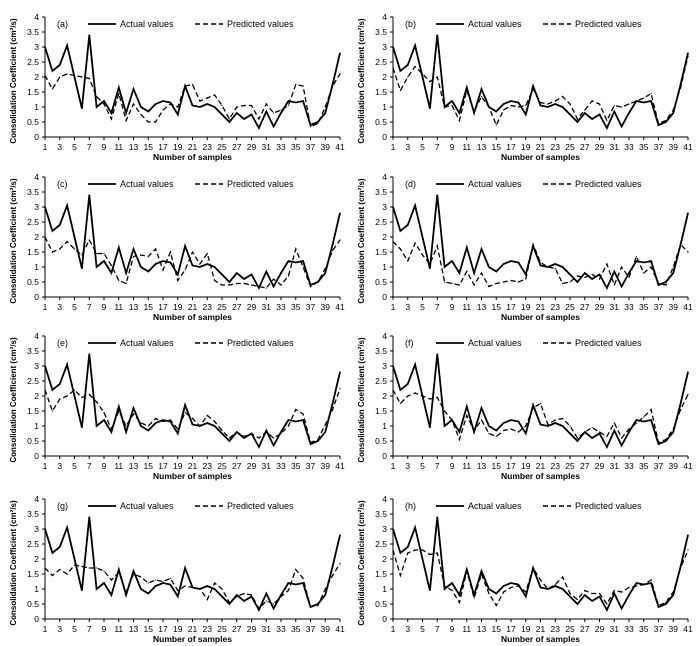 The height and width of the screenshot is (646, 700). Describe the element at coordinates (252, 466) in the screenshot. I see `x-tick-label: 29` at that location.